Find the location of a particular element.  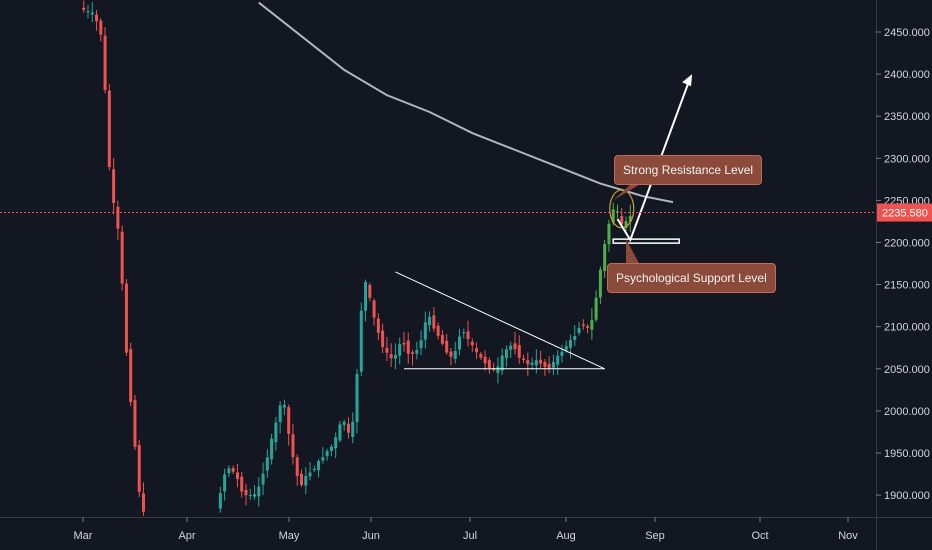

psychological-support-label: Psychological Support Level is located at coordinates (691, 278).